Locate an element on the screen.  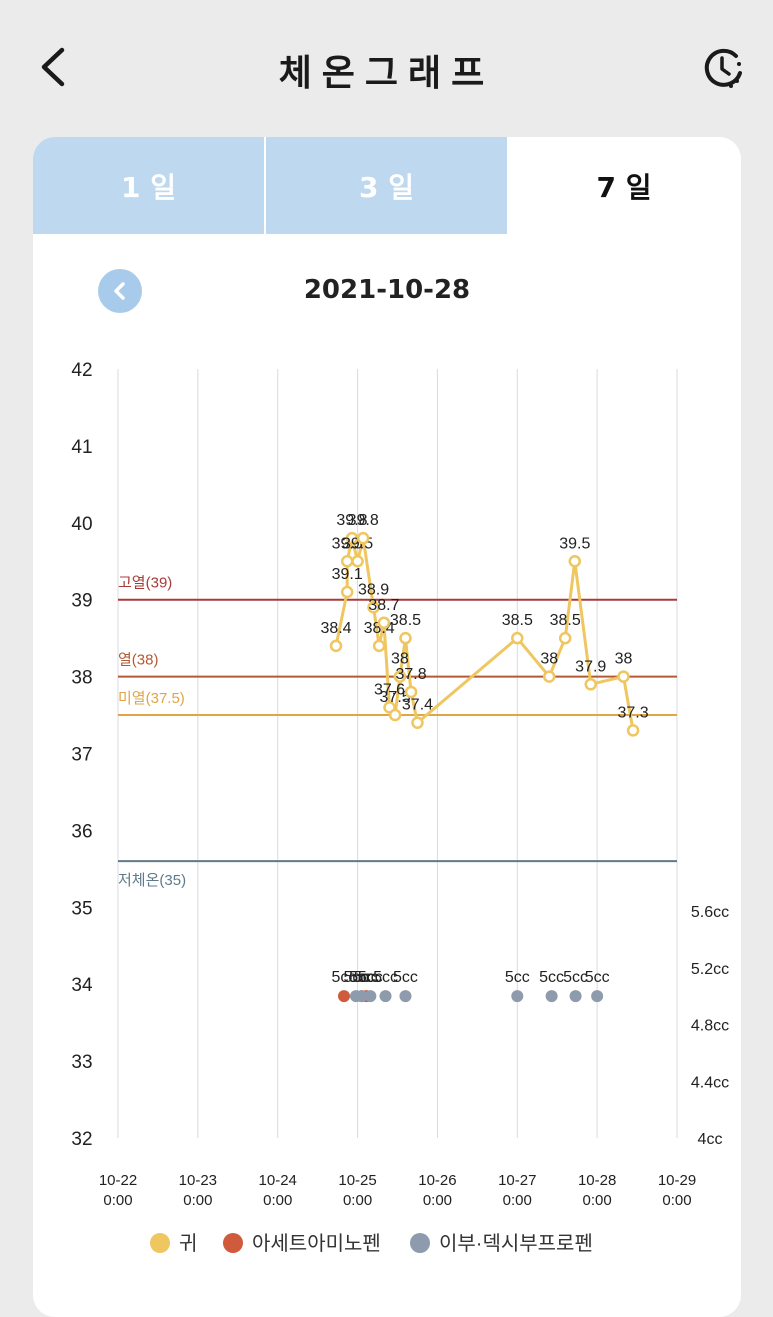
period-tabs: 1 일 3 일 7 일 is located at coordinates (387, 185).